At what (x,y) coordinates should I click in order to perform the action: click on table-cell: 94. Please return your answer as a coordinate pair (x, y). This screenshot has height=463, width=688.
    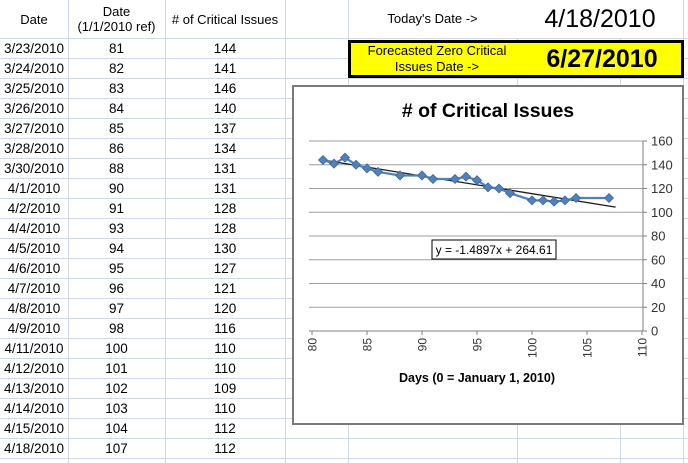
    Looking at the image, I should click on (116, 248).